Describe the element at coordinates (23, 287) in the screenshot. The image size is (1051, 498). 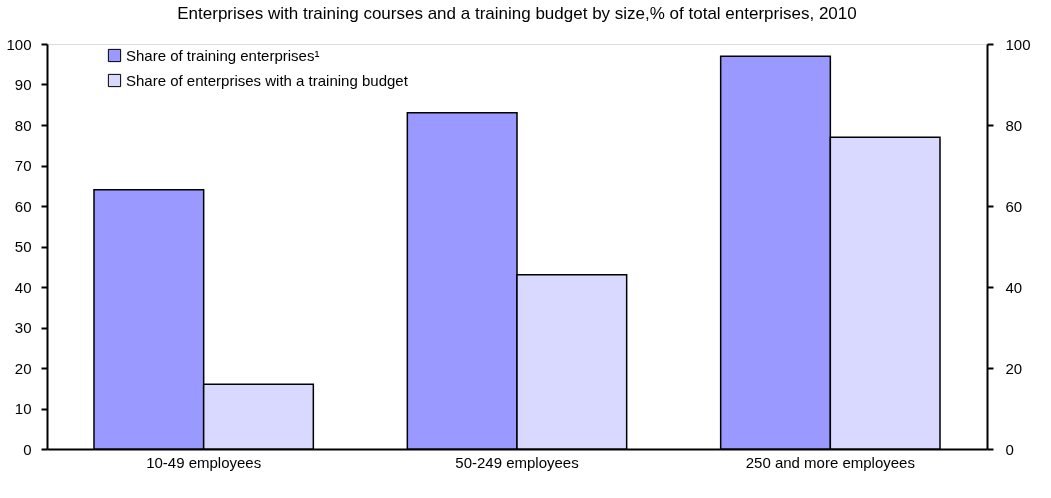
I see `y-tick-label: 40` at that location.